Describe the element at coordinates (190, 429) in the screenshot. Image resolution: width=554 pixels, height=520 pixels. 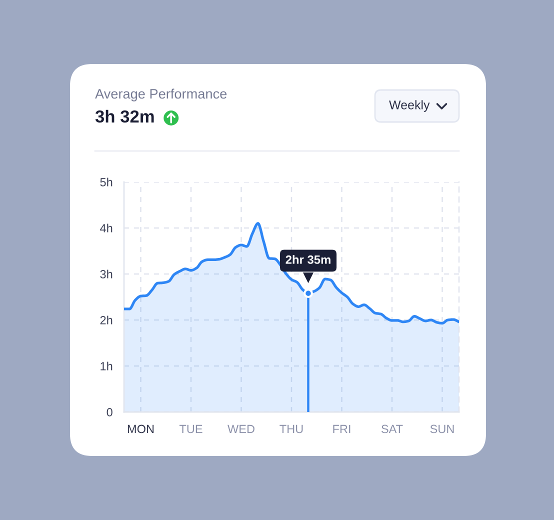
I see `x-tick-label: TUE` at that location.